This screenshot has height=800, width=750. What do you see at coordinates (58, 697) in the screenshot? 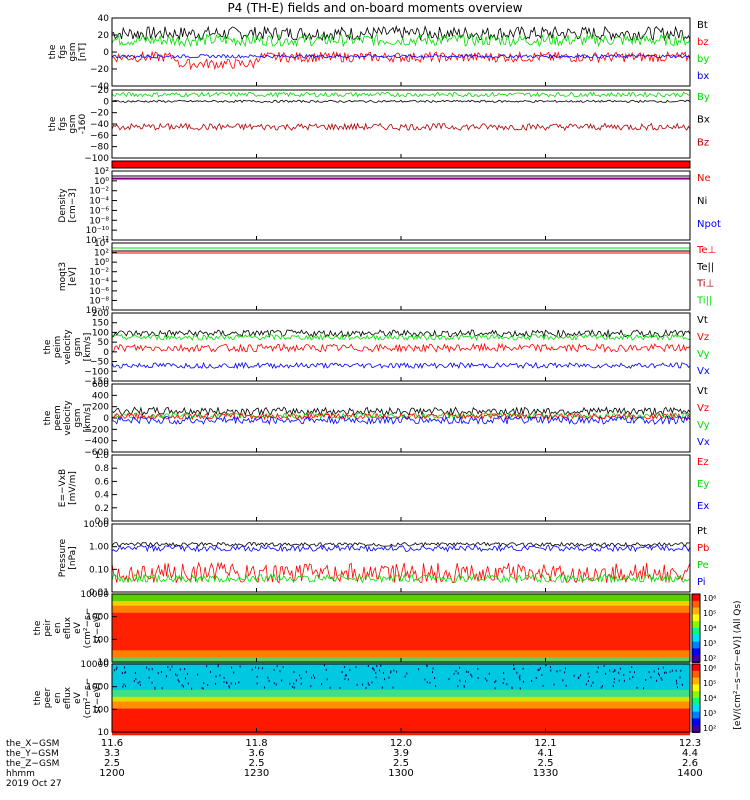
I see `y-axis-label: en` at bounding box center [58, 697].